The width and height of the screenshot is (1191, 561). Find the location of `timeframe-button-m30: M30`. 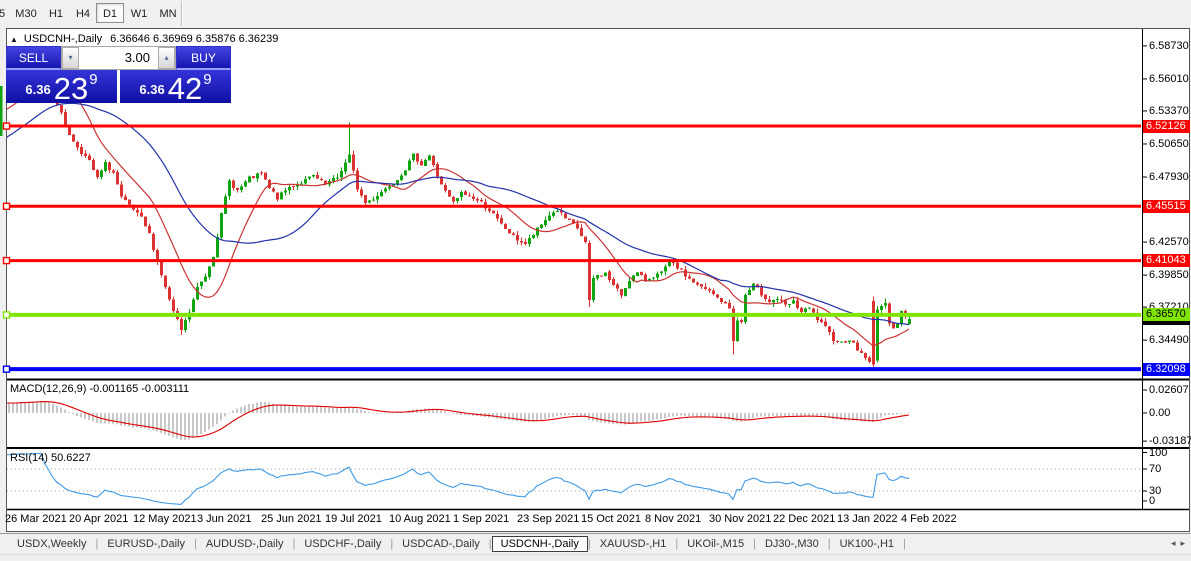

timeframe-button-m30: M30 is located at coordinates (26, 13).